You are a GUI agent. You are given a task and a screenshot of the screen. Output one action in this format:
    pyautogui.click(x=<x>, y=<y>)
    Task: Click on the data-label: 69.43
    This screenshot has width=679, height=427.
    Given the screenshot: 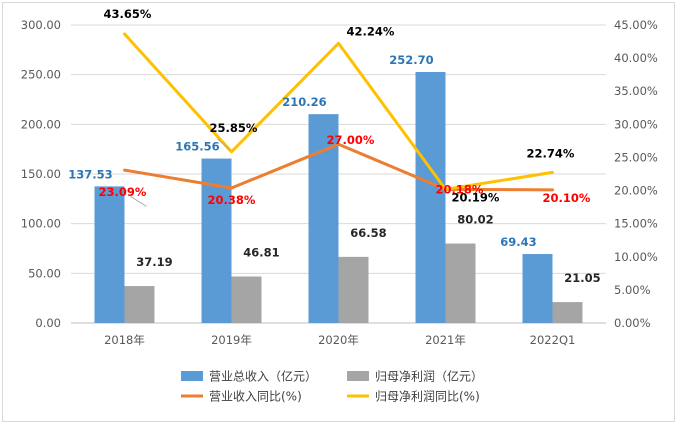 What is the action you would take?
    pyautogui.click(x=518, y=242)
    